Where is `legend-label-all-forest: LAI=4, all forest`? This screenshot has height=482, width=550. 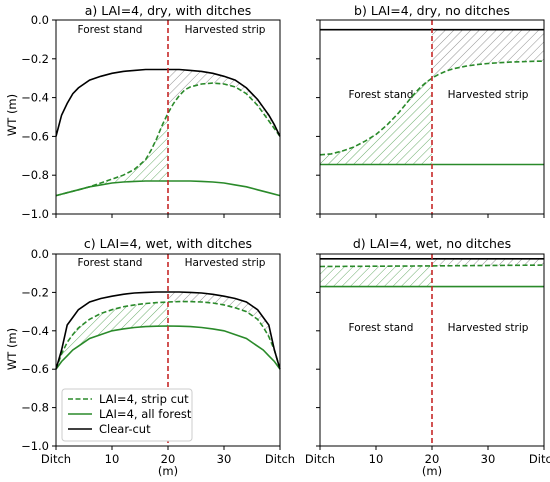
legend-label-all-forest: LAI=4, all forest is located at coordinates (145, 414).